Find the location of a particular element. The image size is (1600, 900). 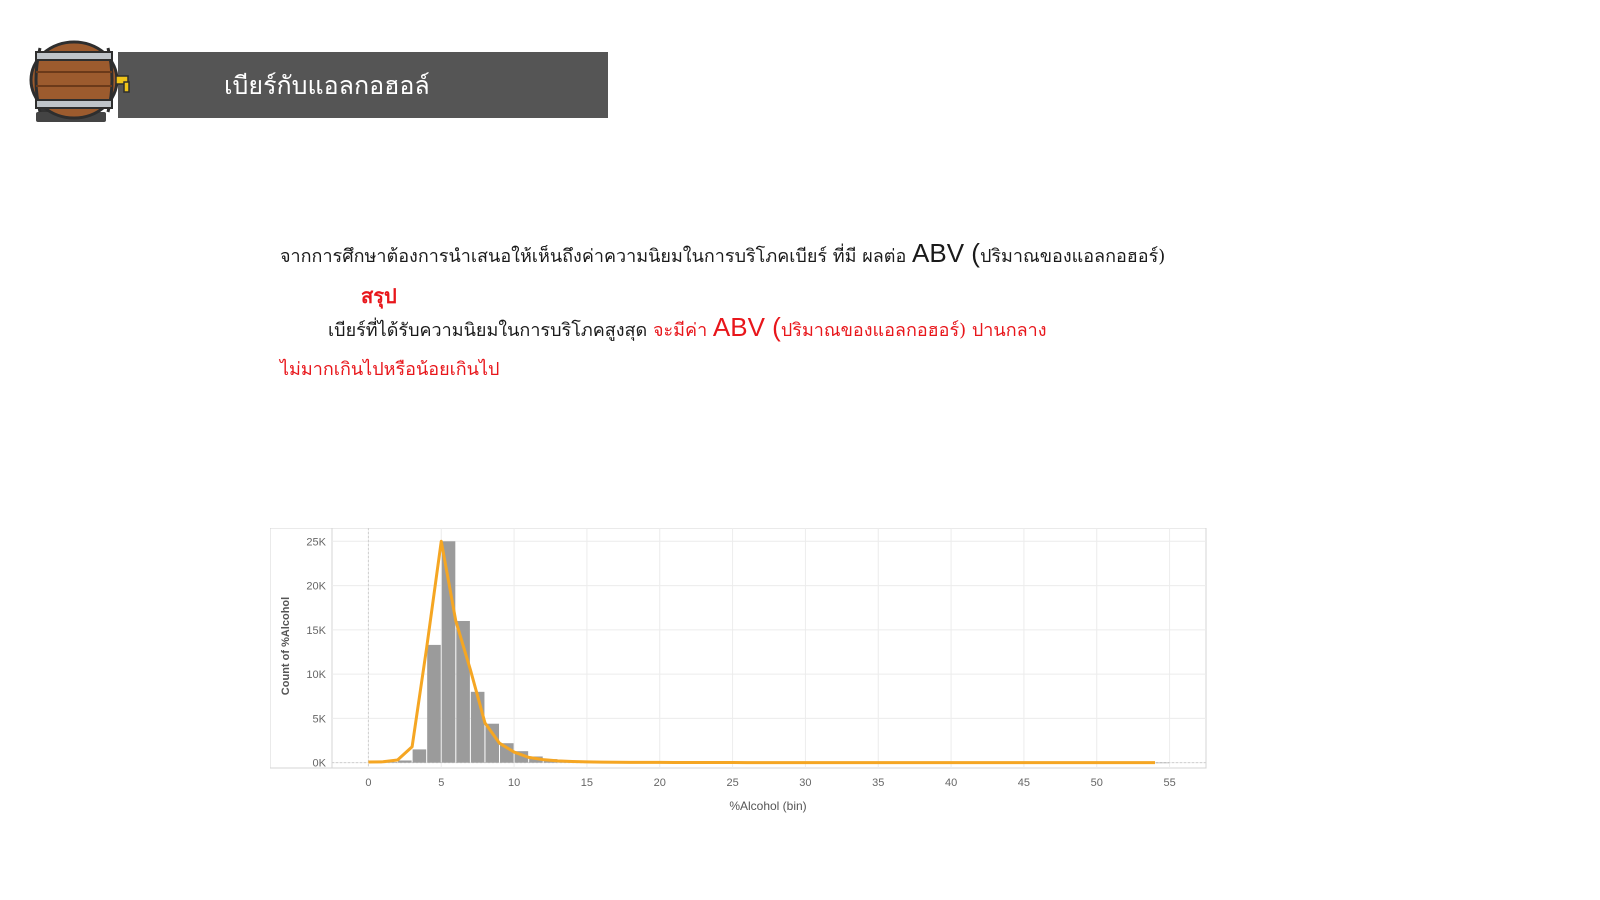

x-tick-label: 40 is located at coordinates (951, 783).